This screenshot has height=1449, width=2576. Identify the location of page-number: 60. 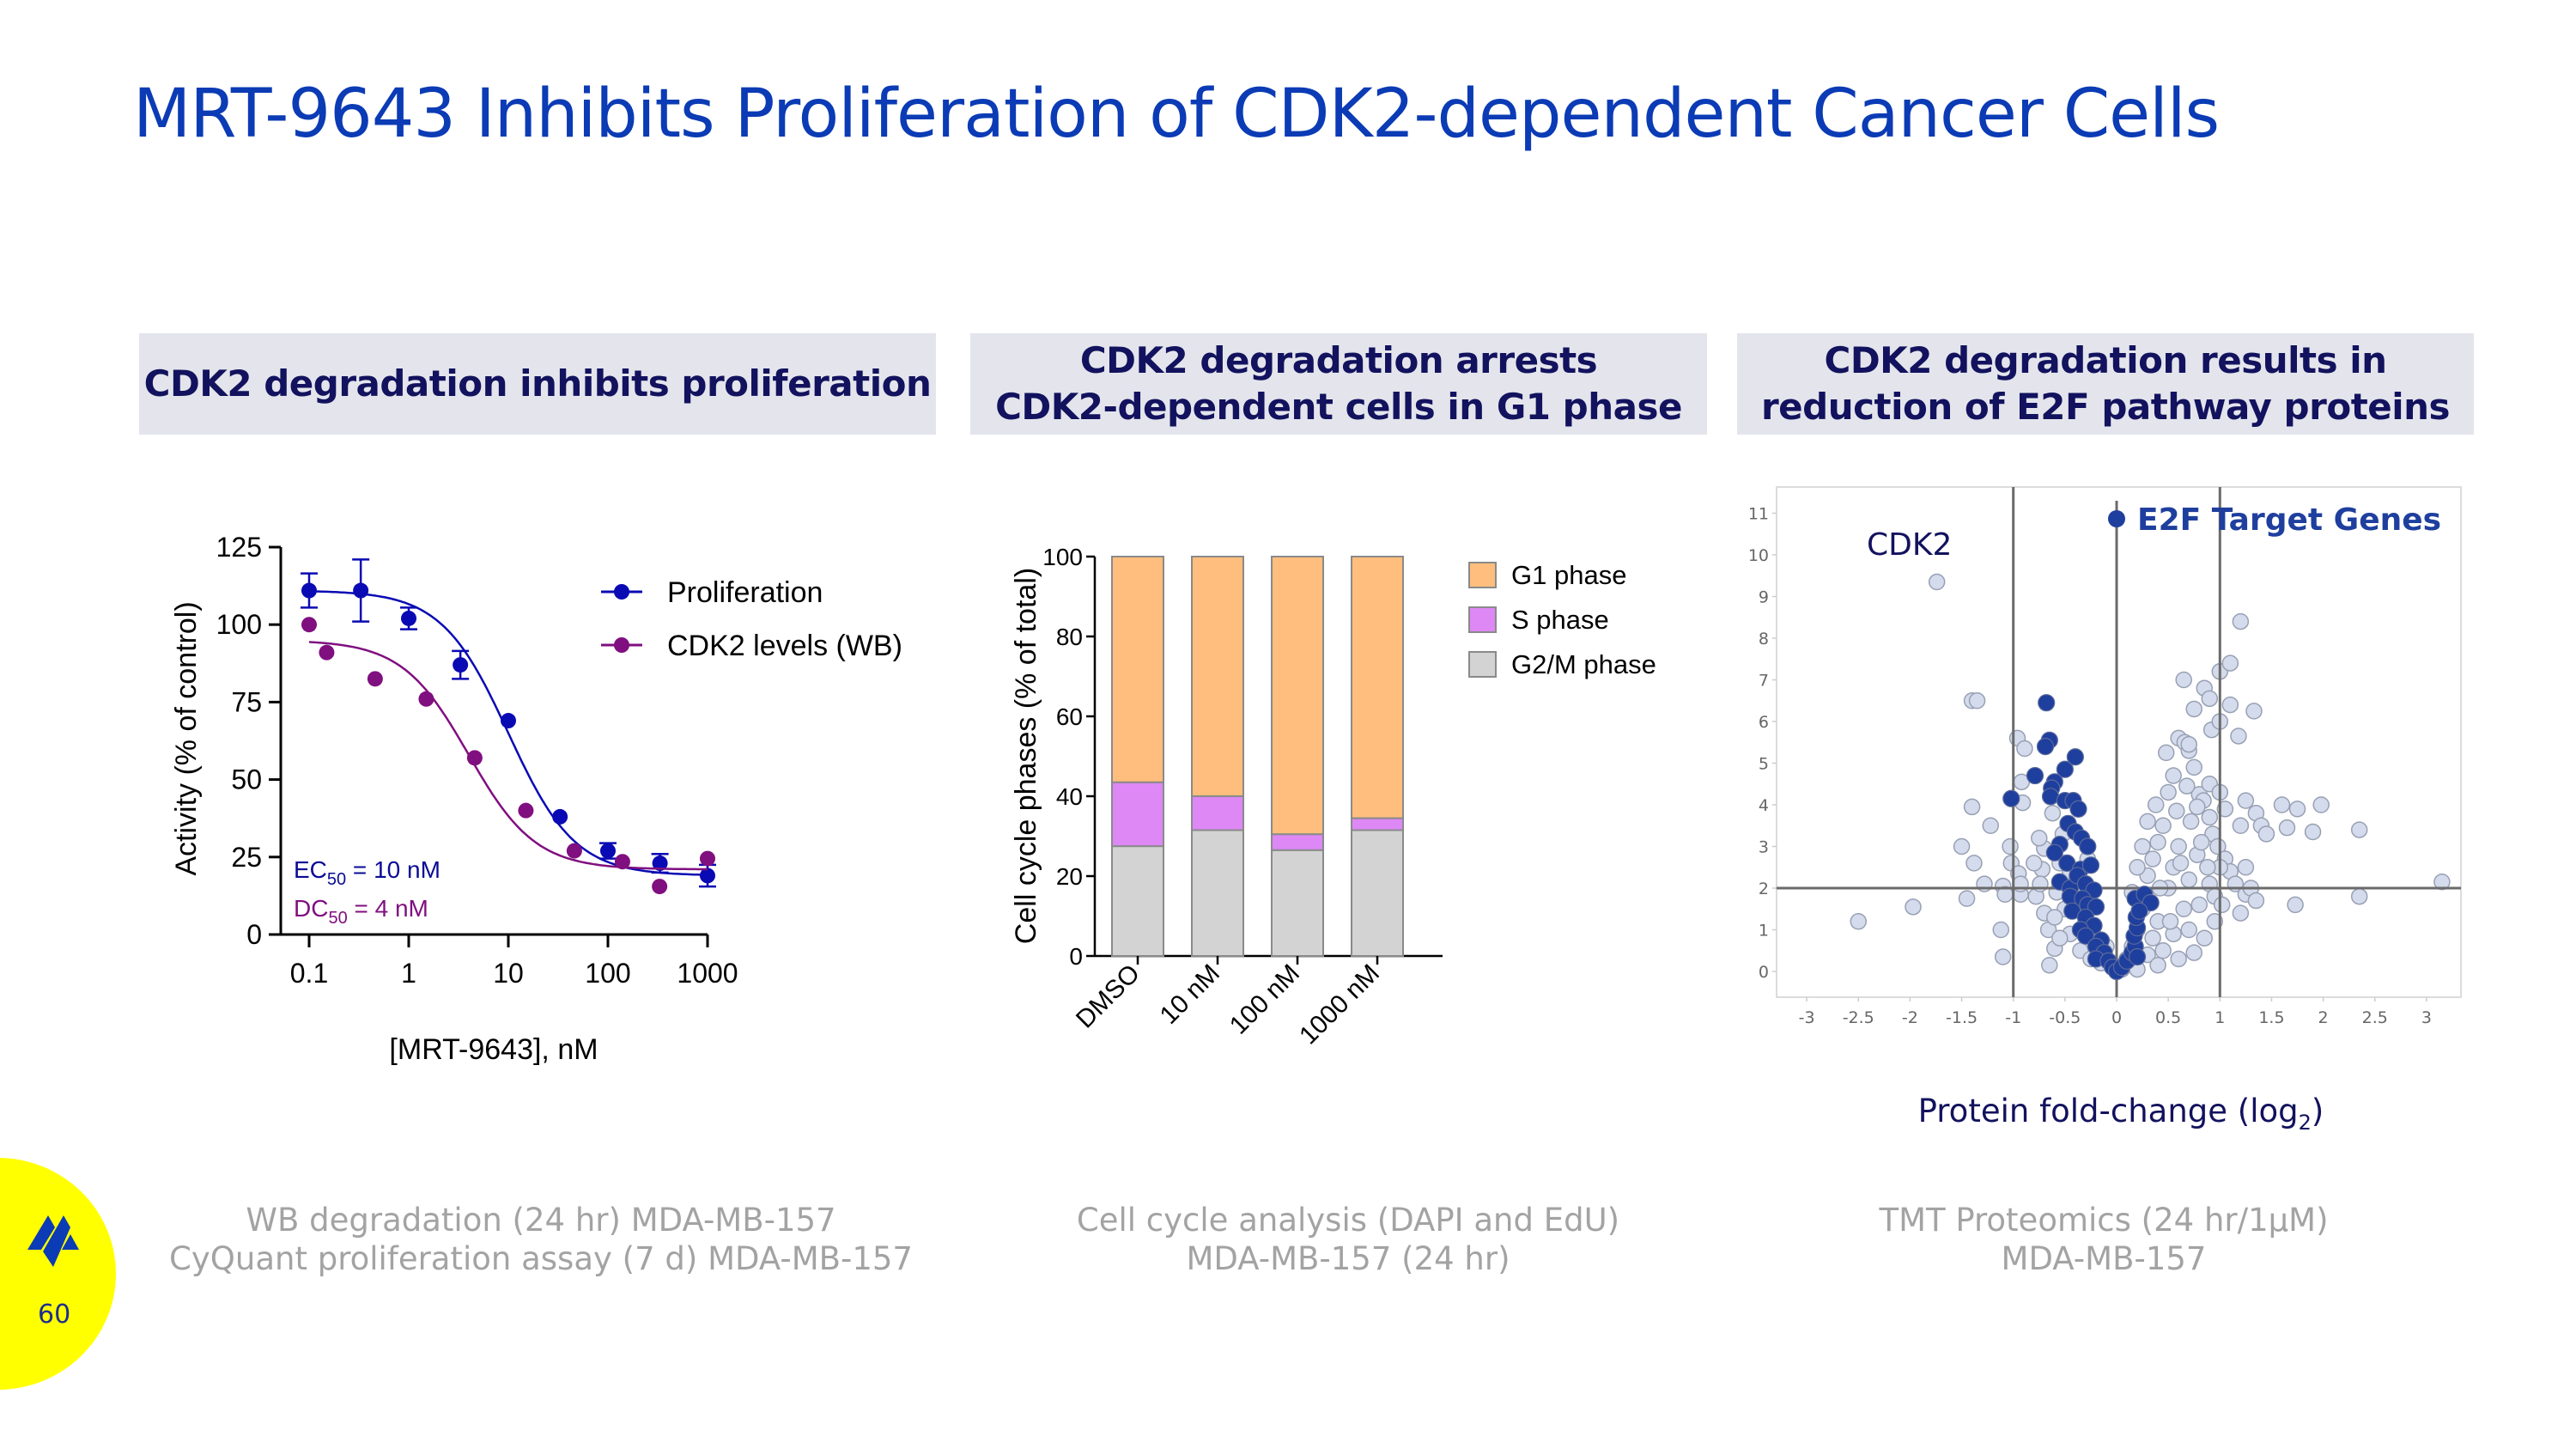
(55, 1315).